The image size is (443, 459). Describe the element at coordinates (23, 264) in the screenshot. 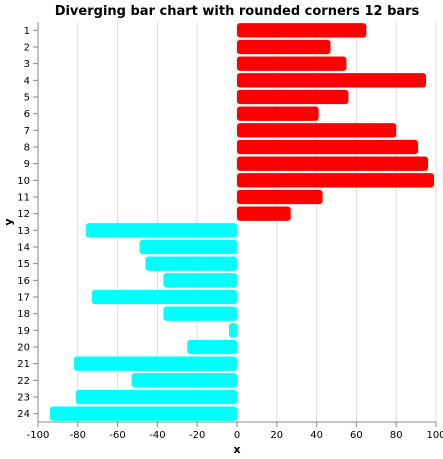

I see `y-tick-label: 15` at that location.